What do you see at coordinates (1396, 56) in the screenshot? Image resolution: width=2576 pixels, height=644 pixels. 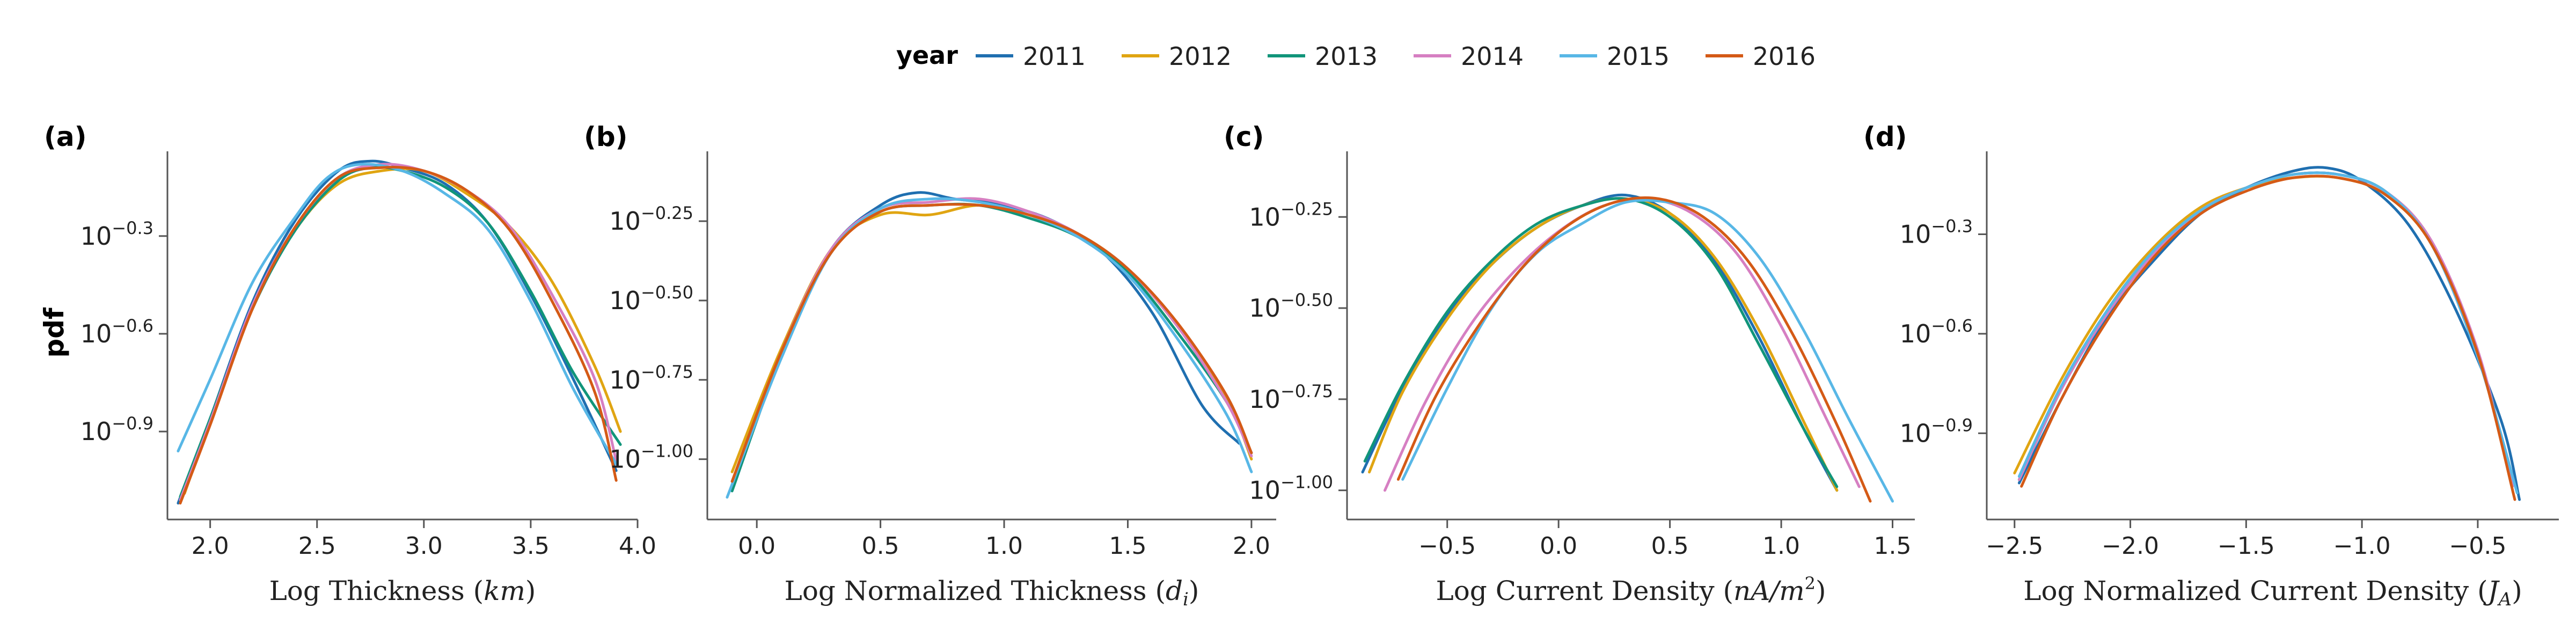 I see `legend-items: 2011 2012 2013 2014 2015 2016` at bounding box center [1396, 56].